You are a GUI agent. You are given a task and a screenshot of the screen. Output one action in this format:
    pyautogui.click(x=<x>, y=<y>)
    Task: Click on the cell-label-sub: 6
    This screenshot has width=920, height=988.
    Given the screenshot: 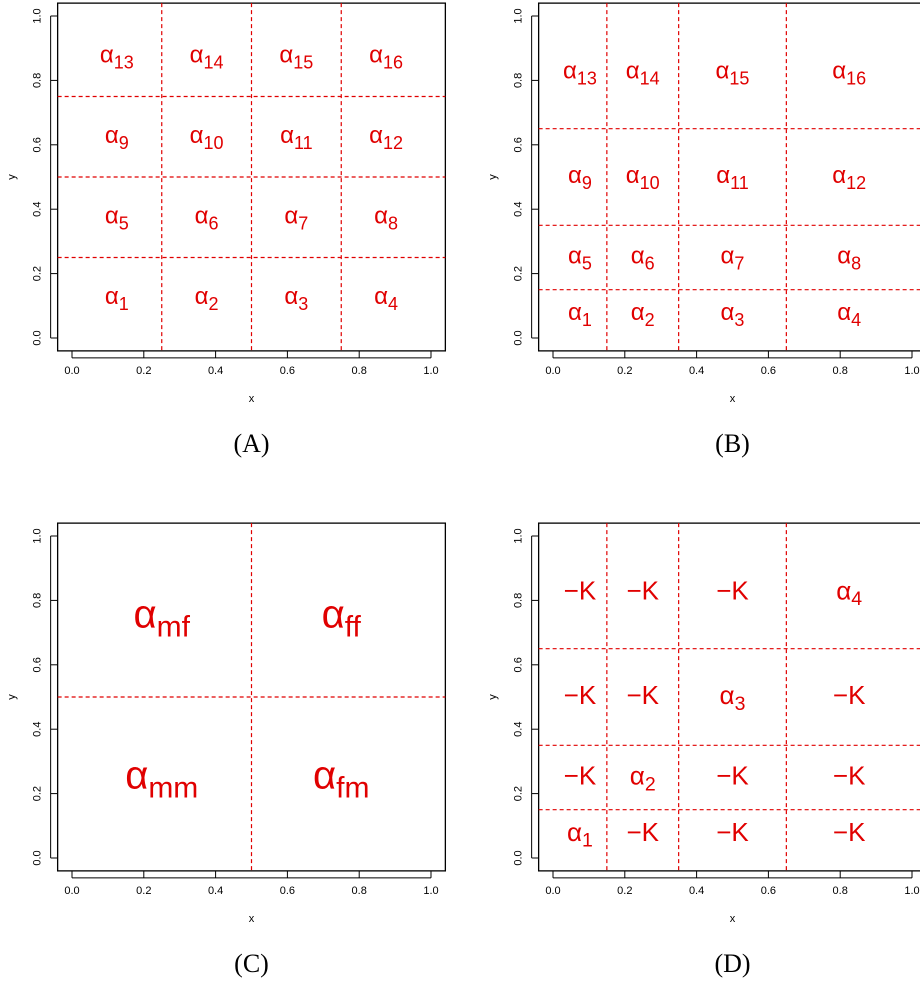 What is the action you would take?
    pyautogui.click(x=214, y=223)
    